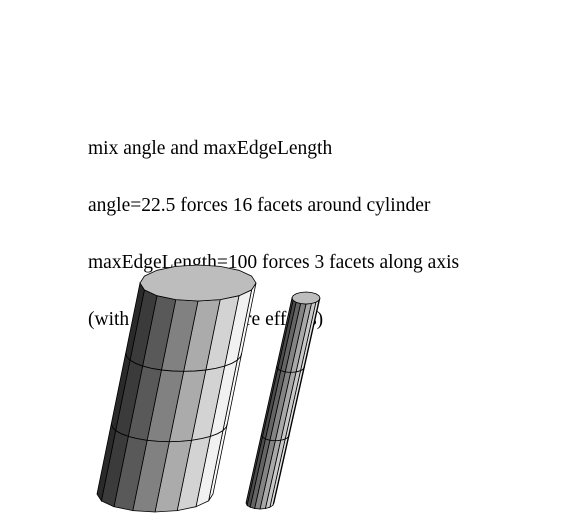  What do you see at coordinates (176, 388) in the screenshot?
I see `large-cylinder` at bounding box center [176, 388].